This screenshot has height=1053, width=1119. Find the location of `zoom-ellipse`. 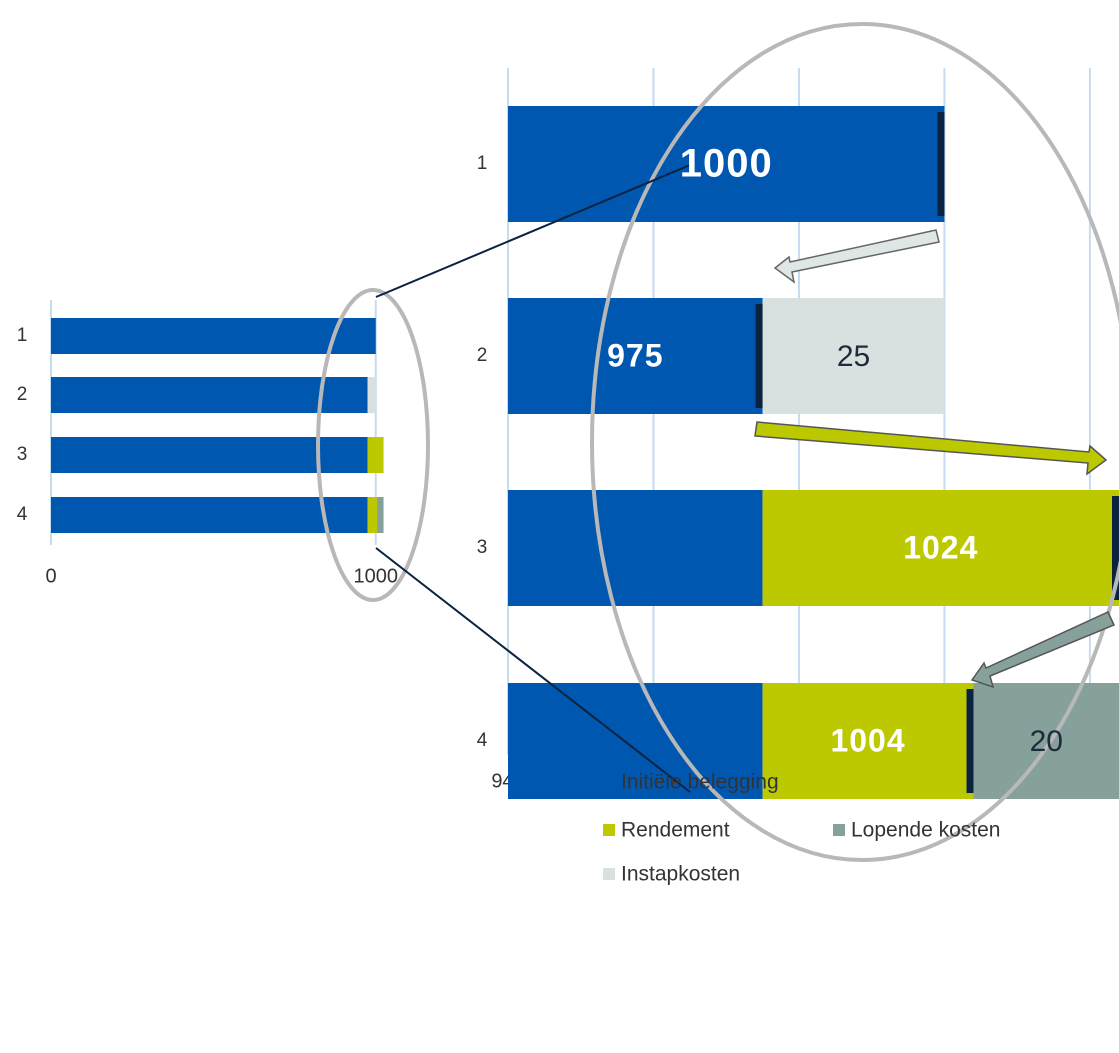

zoom-ellipse is located at coordinates (373, 445).